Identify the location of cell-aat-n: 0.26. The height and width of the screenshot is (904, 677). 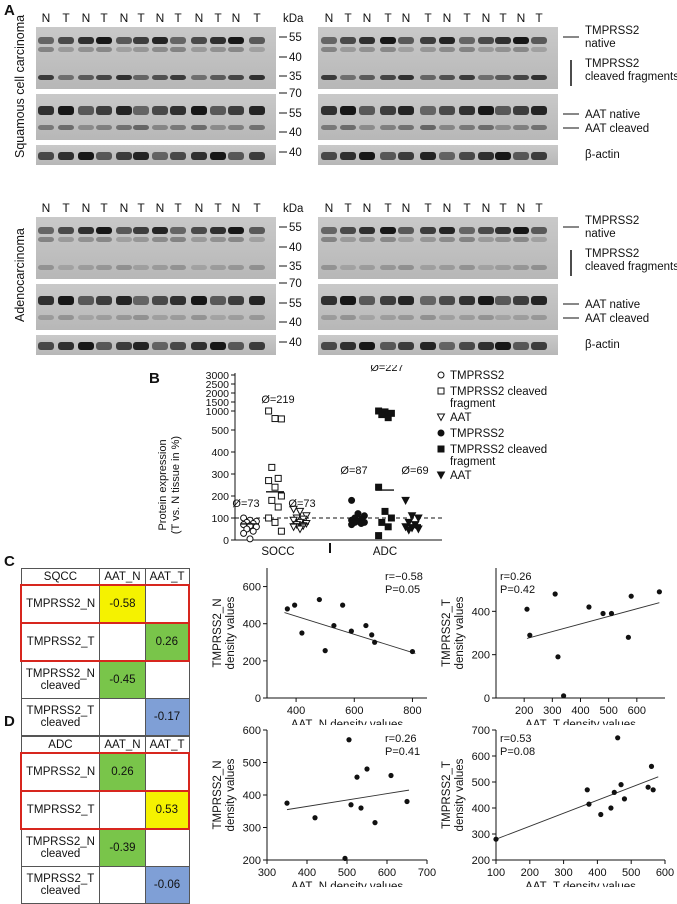
(122, 772).